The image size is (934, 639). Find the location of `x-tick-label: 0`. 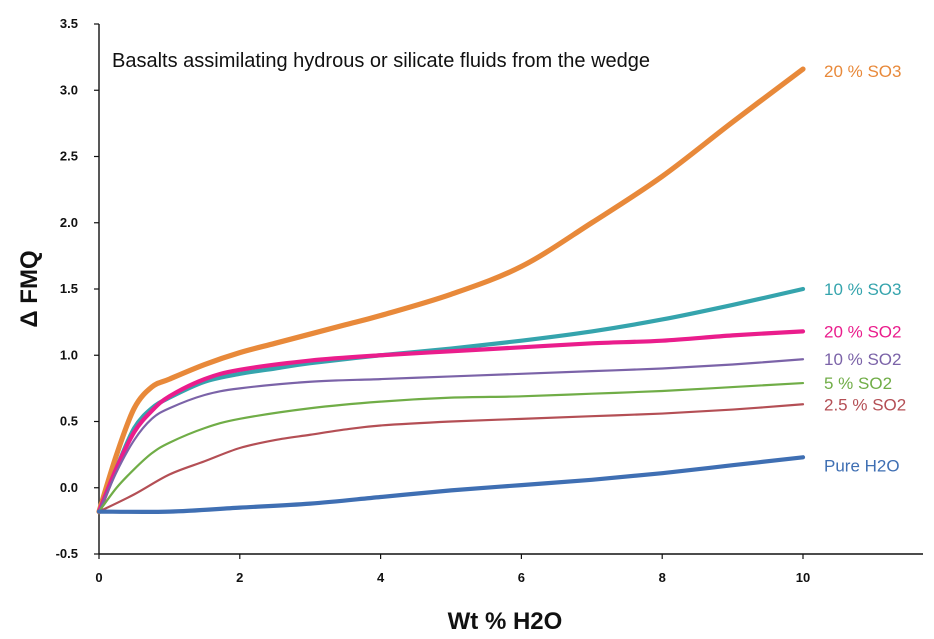

x-tick-label: 0 is located at coordinates (98, 577).